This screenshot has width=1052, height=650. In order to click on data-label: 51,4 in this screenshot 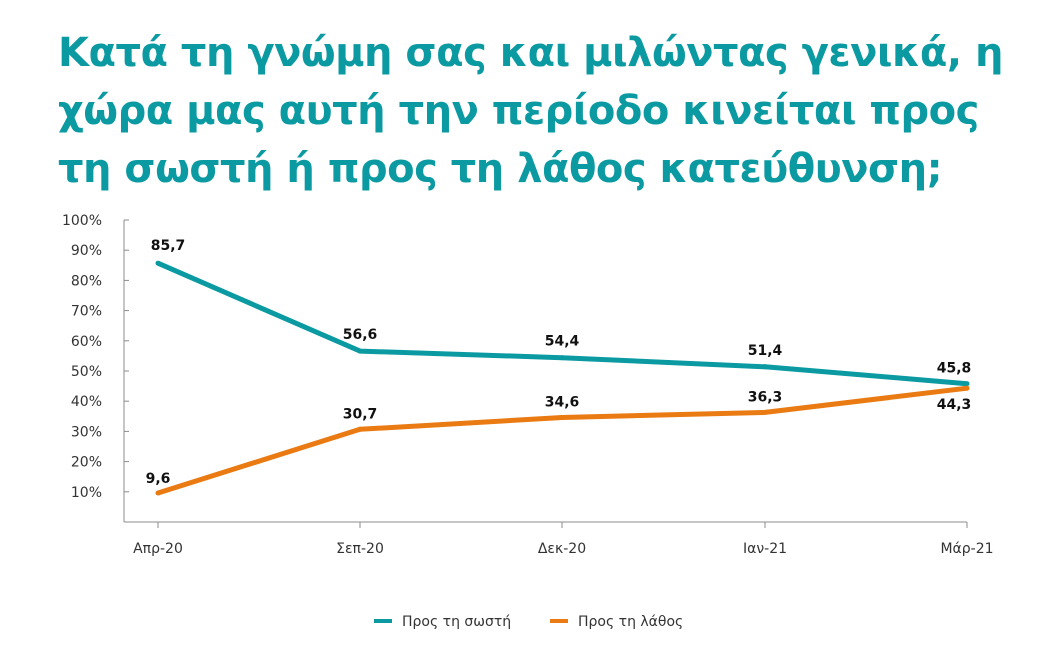, I will do `click(765, 351)`.